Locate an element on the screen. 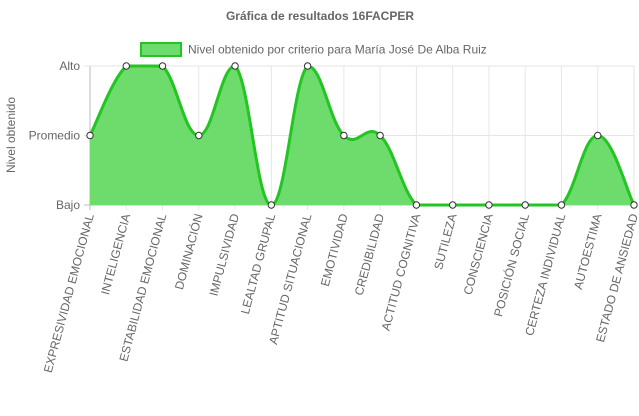 The height and width of the screenshot is (416, 639). x-tick-label: EXPRESIVIDAD EMOCIONAL is located at coordinates (69, 293).